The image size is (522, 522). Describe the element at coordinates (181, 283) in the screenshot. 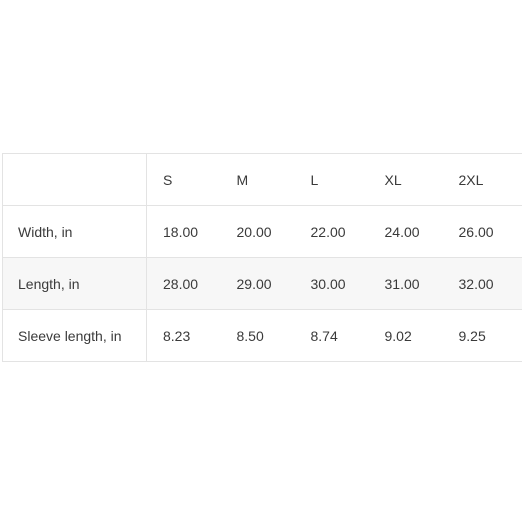

I see `table-cell: 28.00` at that location.